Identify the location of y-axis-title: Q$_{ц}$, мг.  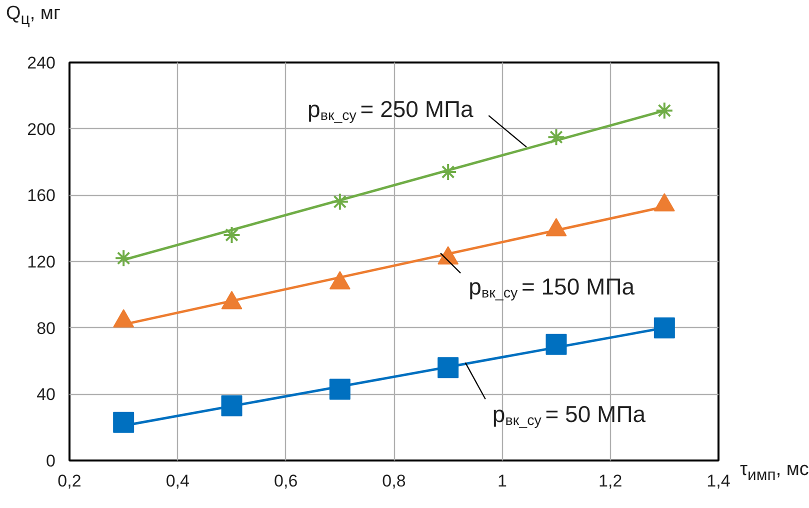
(33, 16).